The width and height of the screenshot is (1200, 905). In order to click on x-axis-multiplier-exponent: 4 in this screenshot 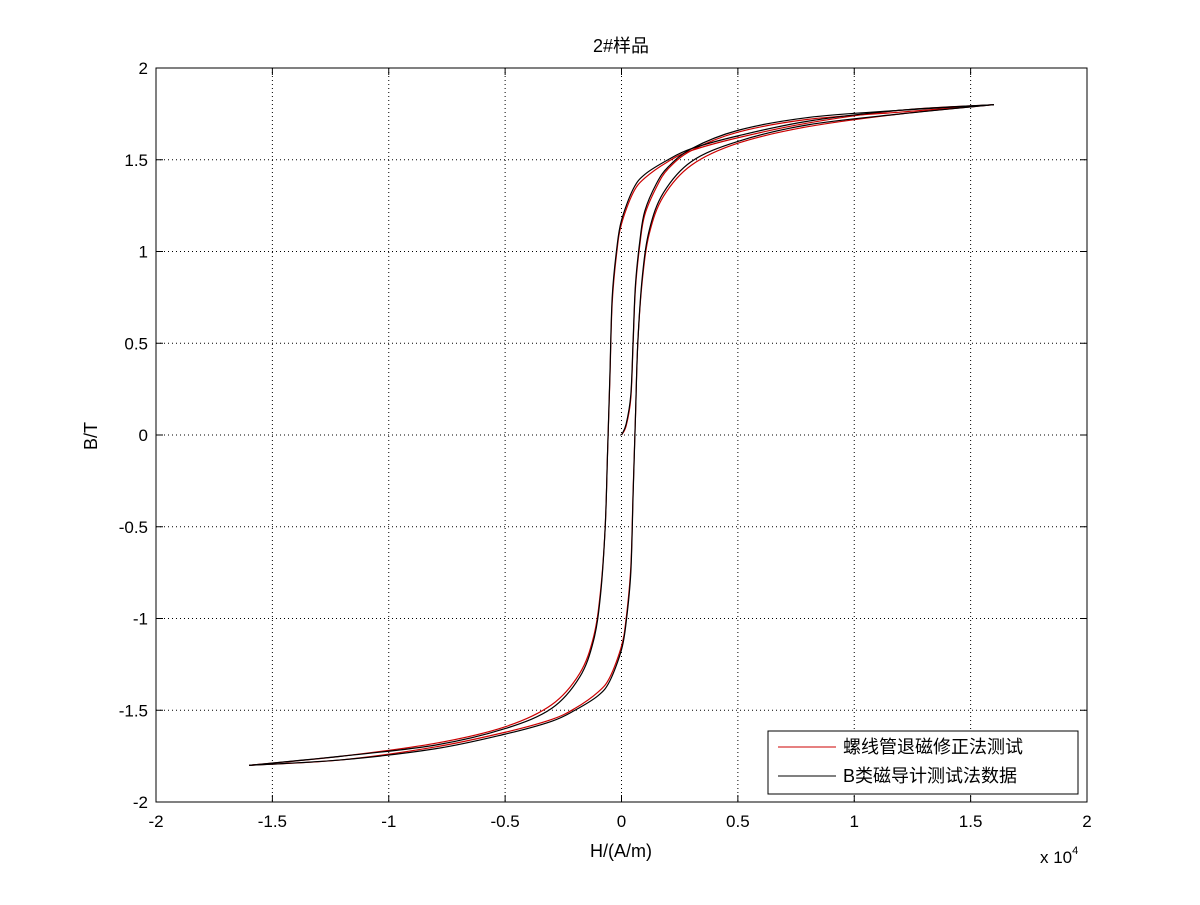, I will do `click(1075, 851)`.